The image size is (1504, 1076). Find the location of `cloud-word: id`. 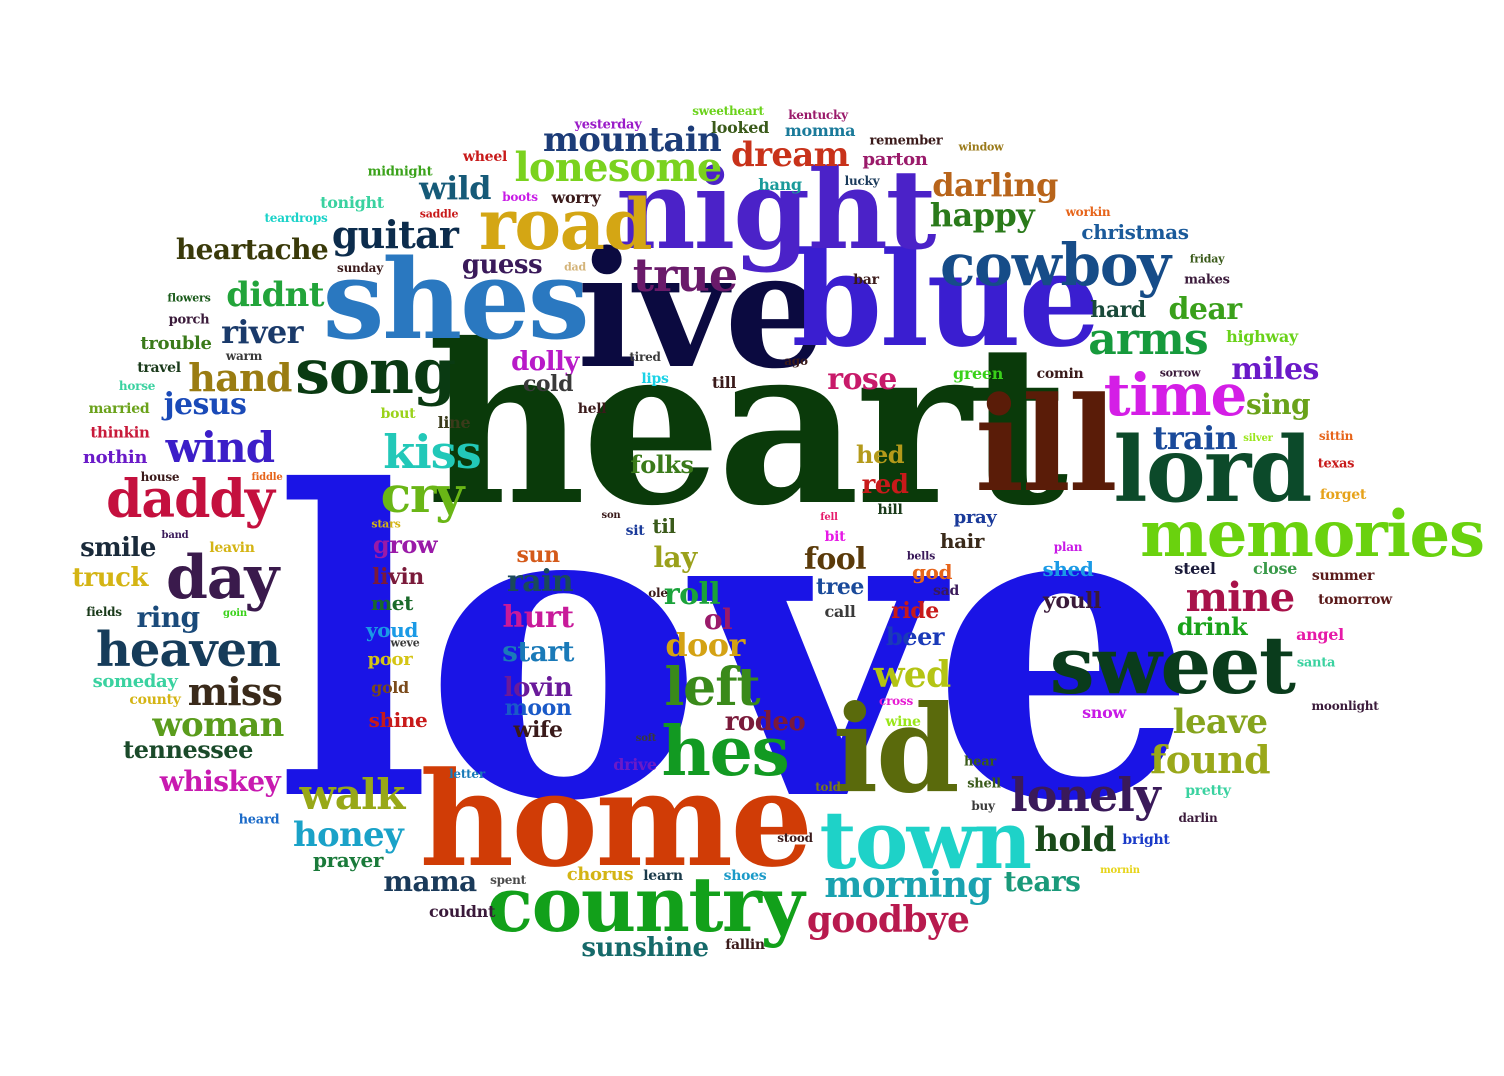

cloud-word: id is located at coordinates (896, 749).